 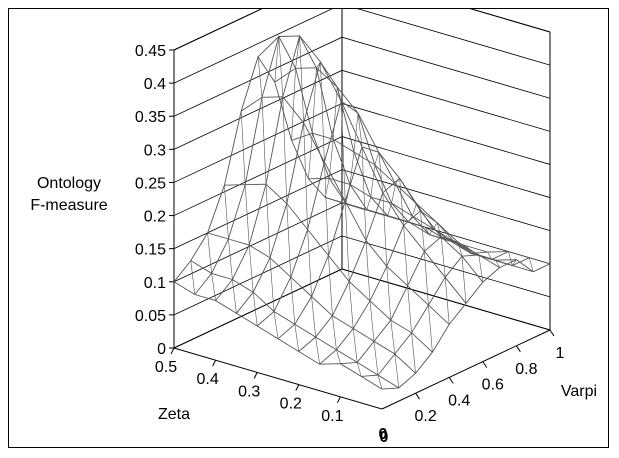 What do you see at coordinates (510, 21) in the screenshot?
I see `right-wall-top-edge` at bounding box center [510, 21].